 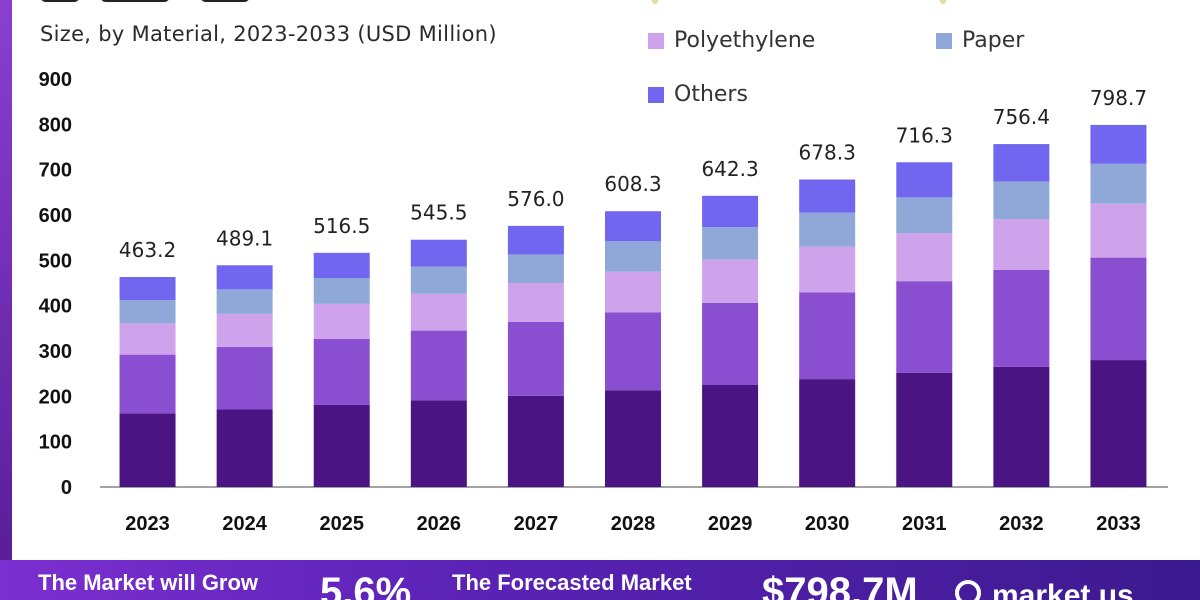 I want to click on bar-total-label: 516.5, so click(x=341, y=226).